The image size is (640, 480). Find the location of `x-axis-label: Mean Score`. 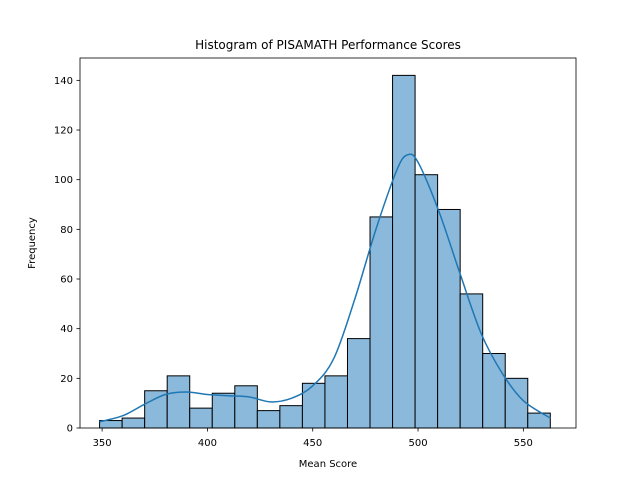

x-axis-label: Mean Score is located at coordinates (328, 464).